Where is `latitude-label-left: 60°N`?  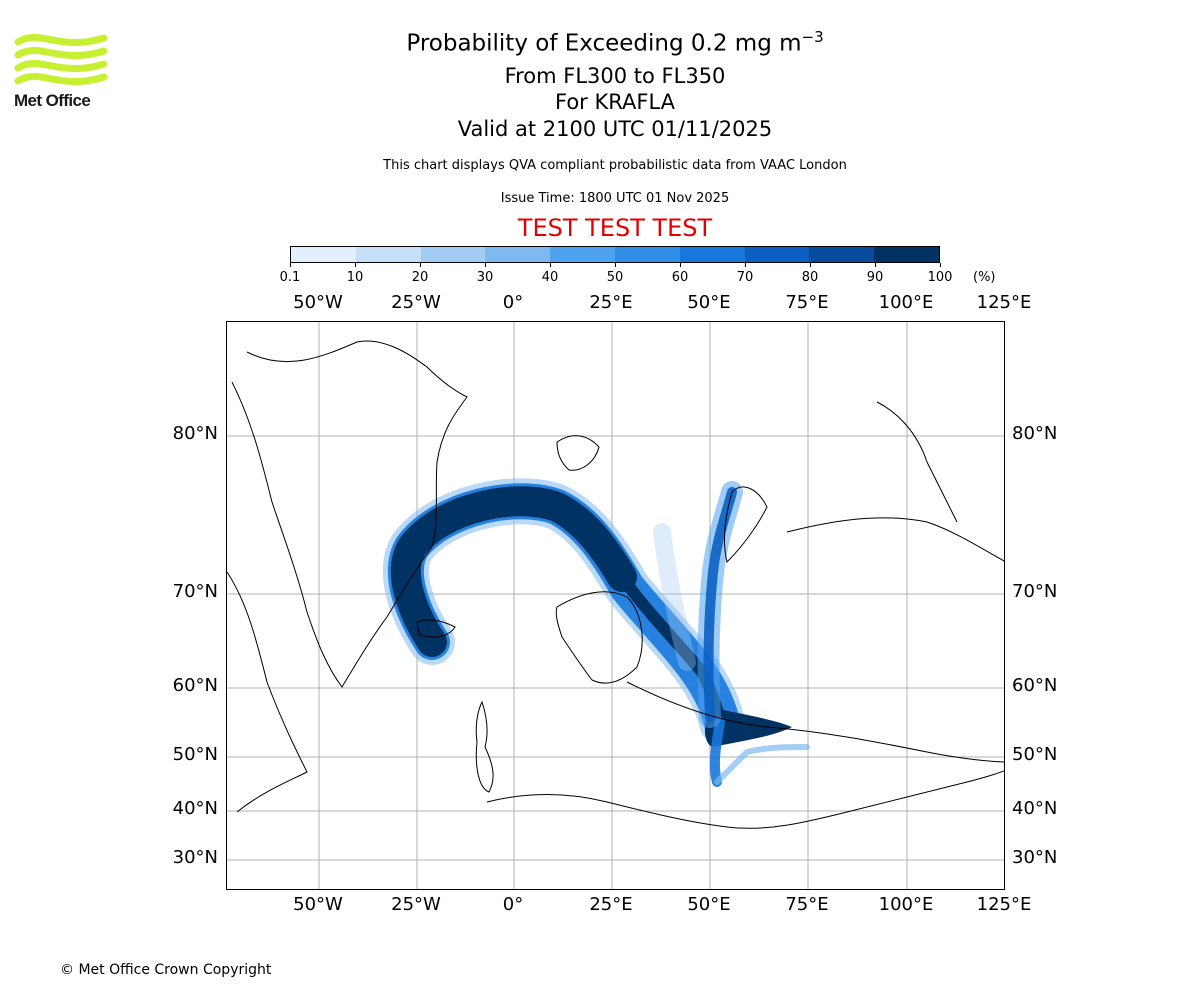
latitude-label-left: 60°N is located at coordinates (195, 685).